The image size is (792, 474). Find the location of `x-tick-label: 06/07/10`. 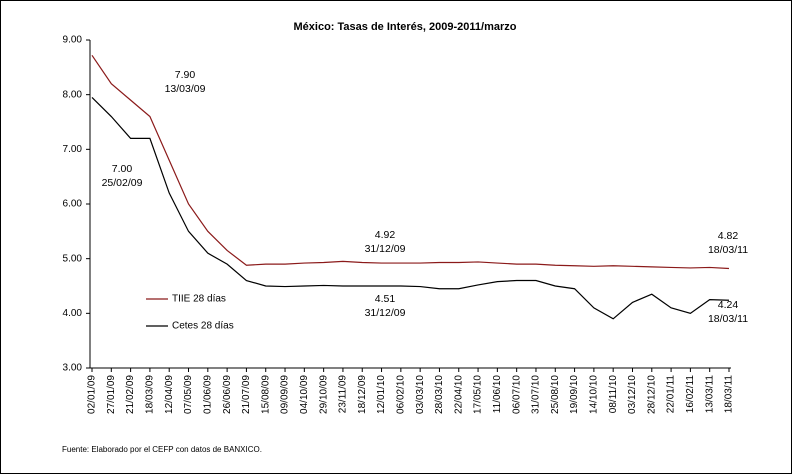

x-tick-label: 06/07/10 is located at coordinates (516, 394).